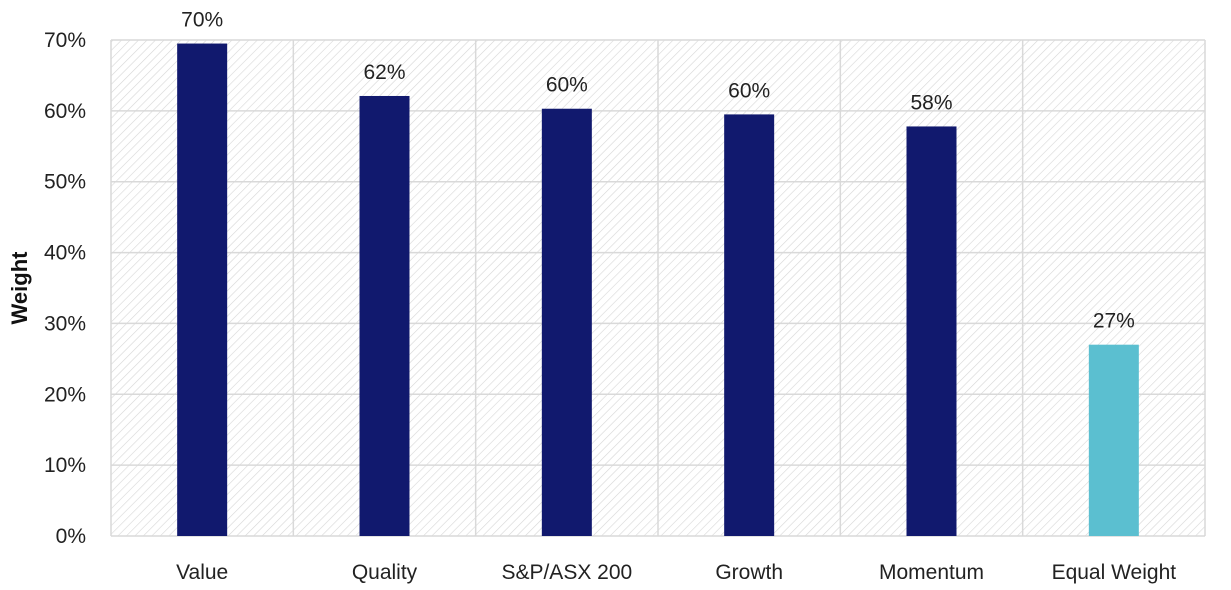 This screenshot has width=1231, height=590. Describe the element at coordinates (202, 20) in the screenshot. I see `data-label: 70%` at that location.